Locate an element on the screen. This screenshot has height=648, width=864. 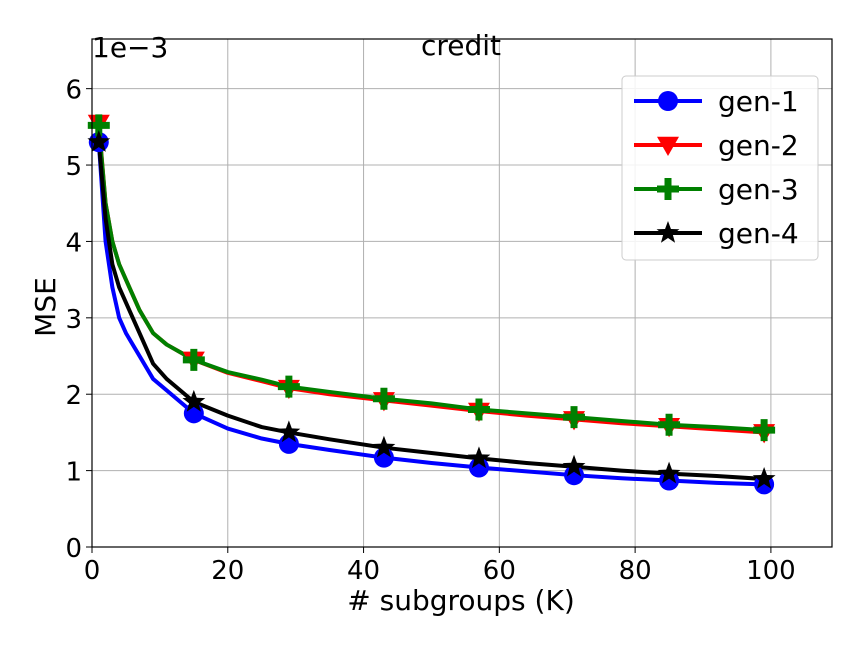
x-tick-label: 0 is located at coordinates (92, 571).